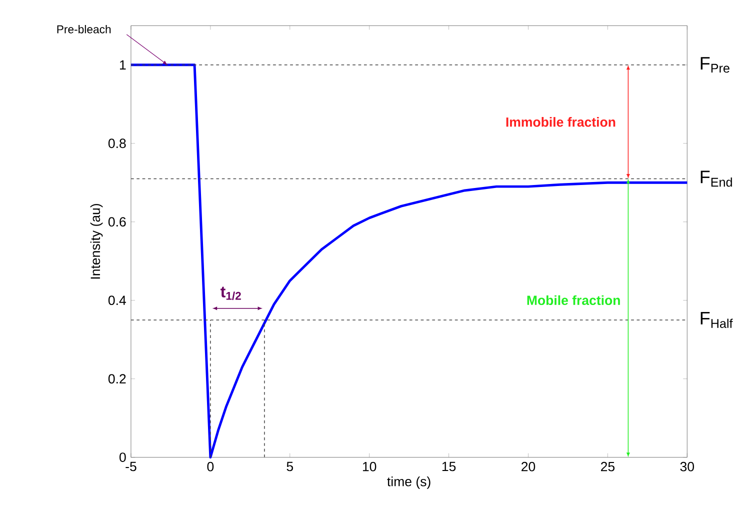 The image size is (748, 509). What do you see at coordinates (117, 301) in the screenshot?
I see `y-tick-label: 0.4` at bounding box center [117, 301].